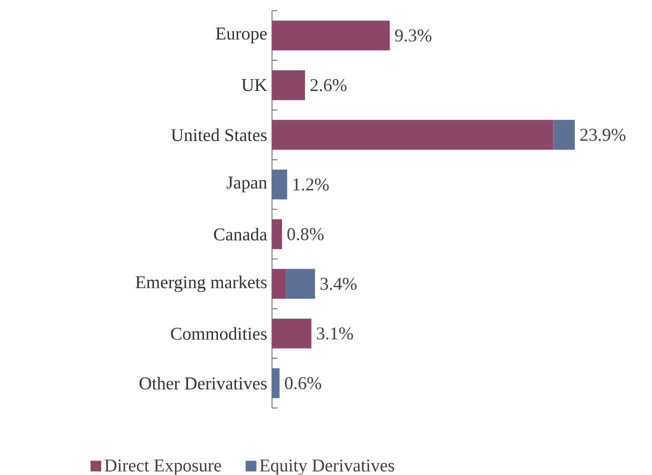 The image size is (652, 475). Describe the element at coordinates (334, 334) in the screenshot. I see `annotation: 3.1%` at that location.